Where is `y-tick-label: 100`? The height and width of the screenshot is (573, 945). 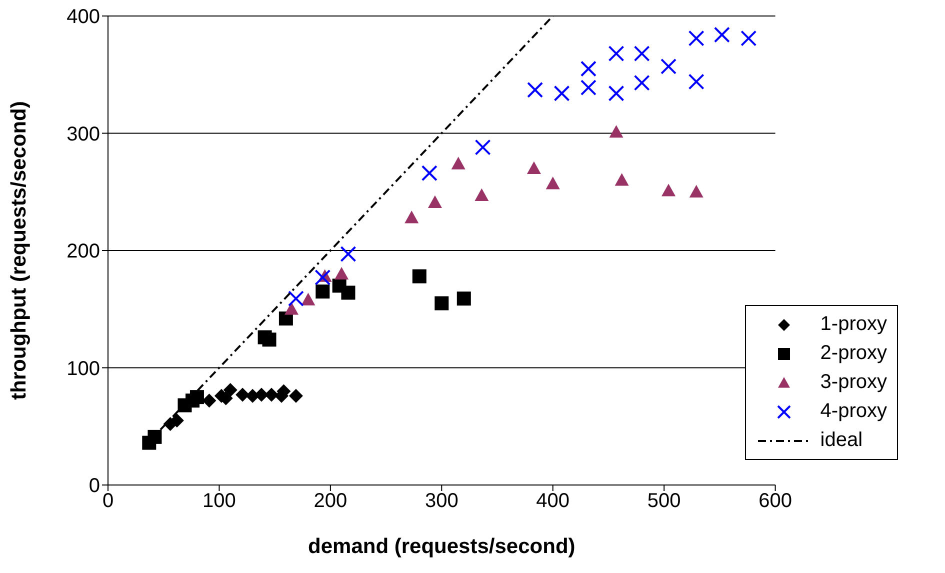 y-tick-label: 100 is located at coordinates (83, 369).